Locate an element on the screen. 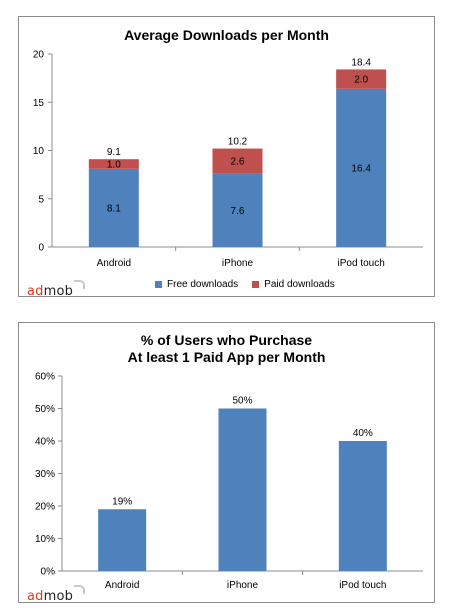  legend-swatch-paid is located at coordinates (256, 284).